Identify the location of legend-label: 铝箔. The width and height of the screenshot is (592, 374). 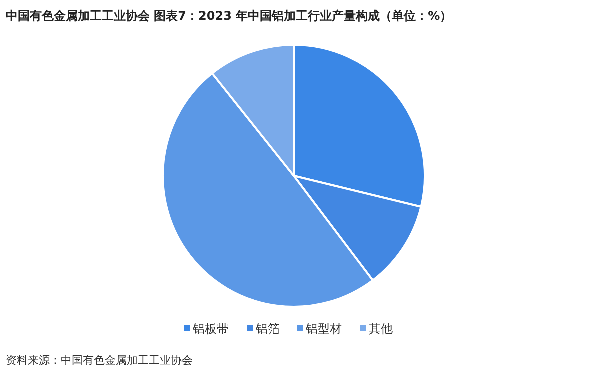
(267, 329).